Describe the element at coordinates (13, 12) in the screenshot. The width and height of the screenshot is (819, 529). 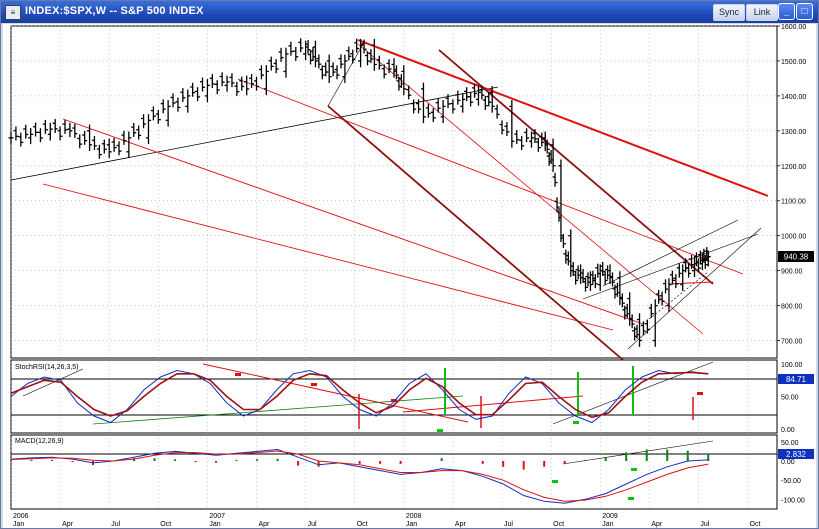
I see `chart-app-icon: ≡` at that location.